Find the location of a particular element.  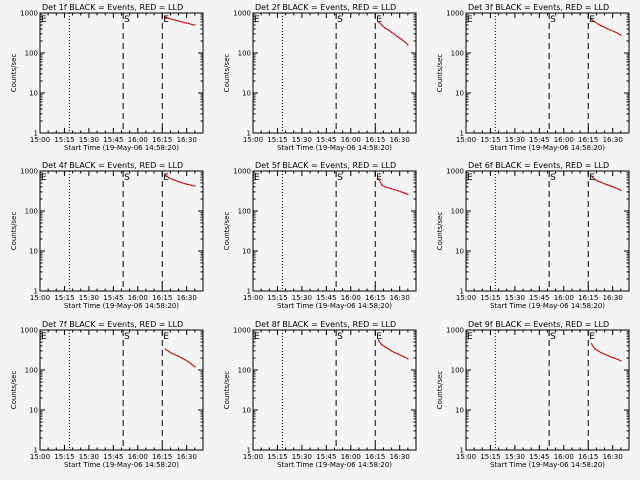

panel-title: Det 2f BLACK = Events, RED = LLD is located at coordinates (325, 7).